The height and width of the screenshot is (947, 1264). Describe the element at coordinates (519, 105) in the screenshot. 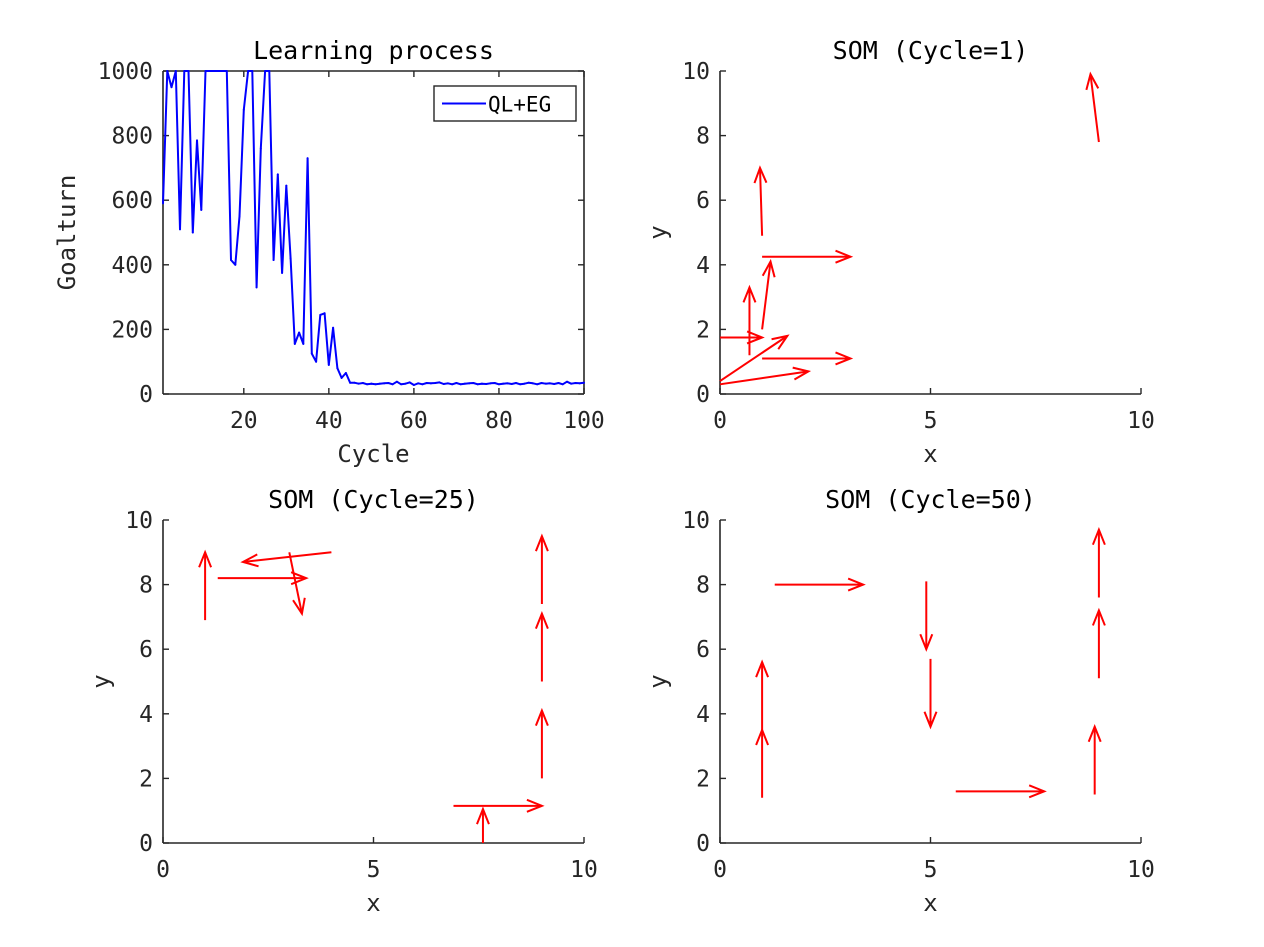

I see `legend-label: QL+EG` at that location.